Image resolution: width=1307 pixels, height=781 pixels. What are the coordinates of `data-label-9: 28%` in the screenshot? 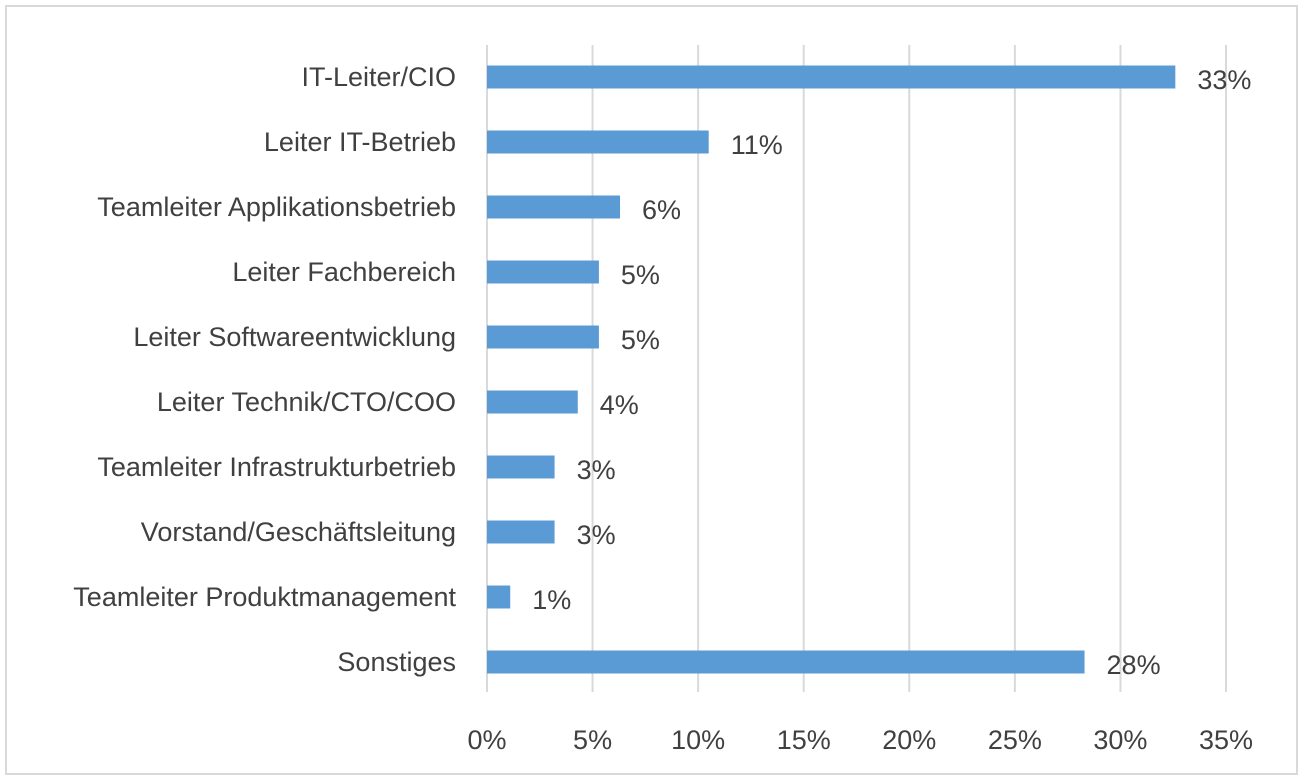 It's located at (1134, 665).